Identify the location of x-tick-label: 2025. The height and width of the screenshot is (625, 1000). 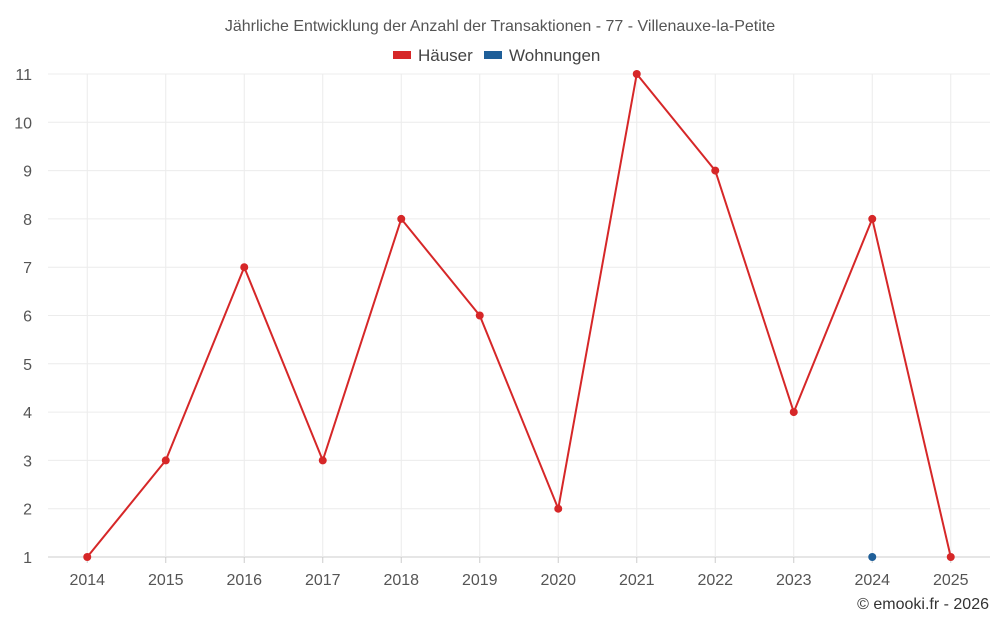
(951, 580).